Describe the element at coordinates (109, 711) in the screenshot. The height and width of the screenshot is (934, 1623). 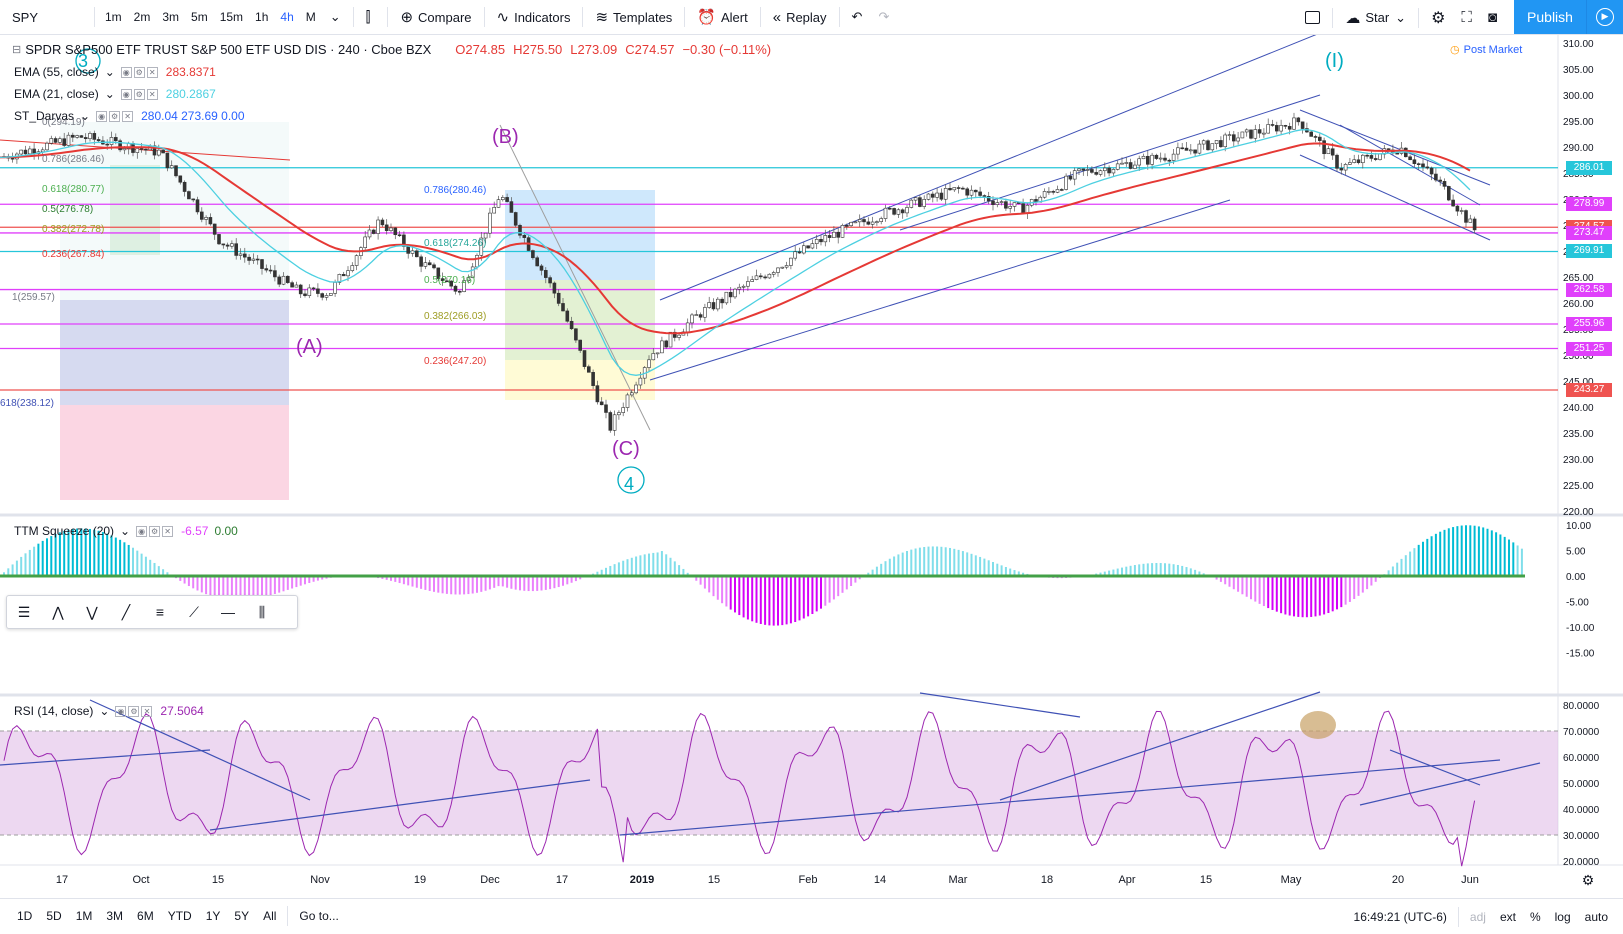
I see `rsi-legend: RSI (14, close) ⌄ ◉ ⚙ ✕ 27.5064` at that location.